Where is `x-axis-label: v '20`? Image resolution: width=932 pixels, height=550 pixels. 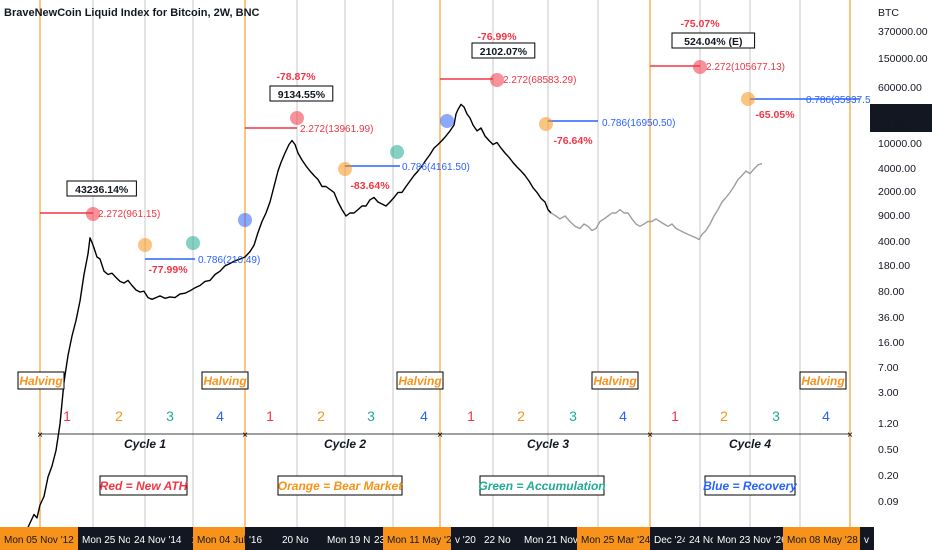 x-axis-label: v '20 is located at coordinates (465, 540).